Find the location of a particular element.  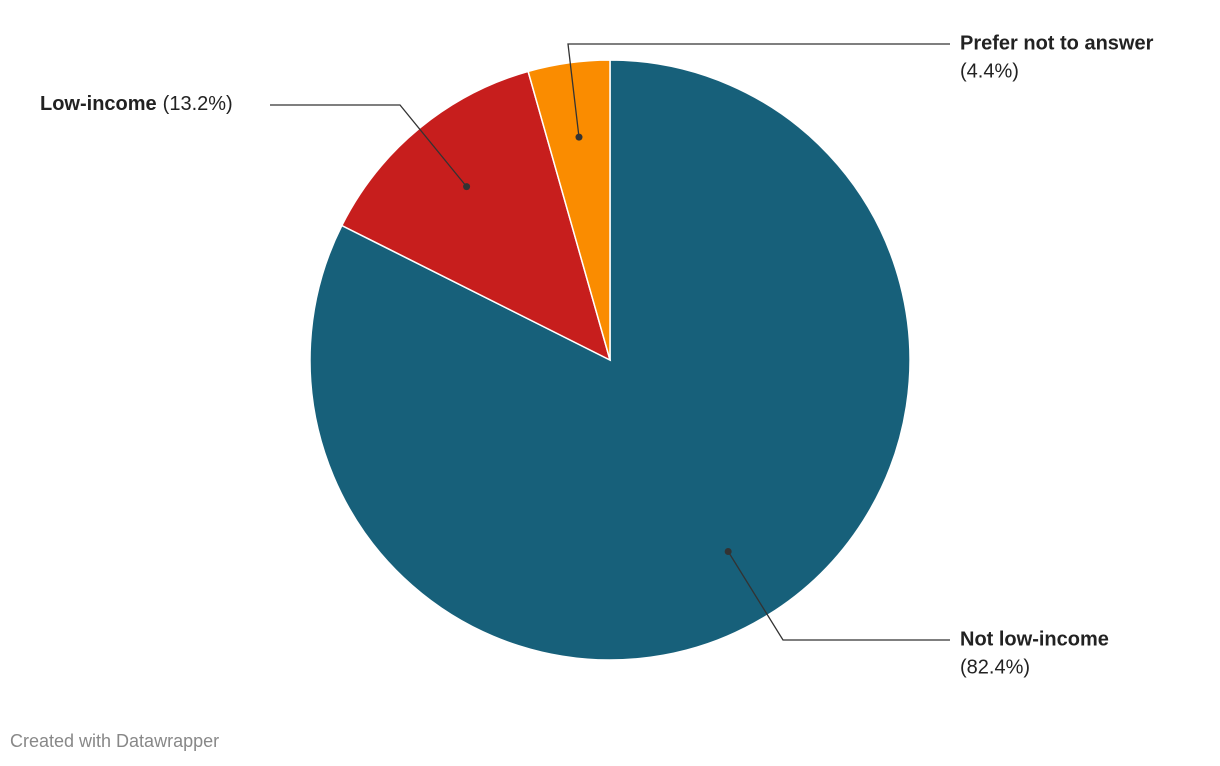

slice-label: Low-income (13.2%) is located at coordinates (136, 104).